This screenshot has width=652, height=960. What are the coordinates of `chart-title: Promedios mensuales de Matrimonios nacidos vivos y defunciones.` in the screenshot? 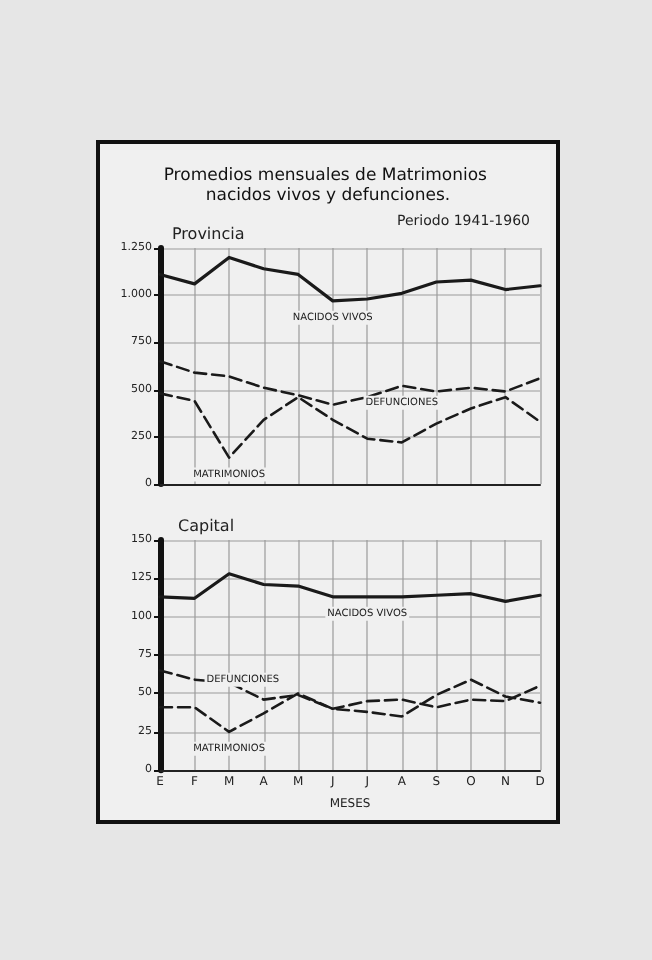 It's located at (328, 186).